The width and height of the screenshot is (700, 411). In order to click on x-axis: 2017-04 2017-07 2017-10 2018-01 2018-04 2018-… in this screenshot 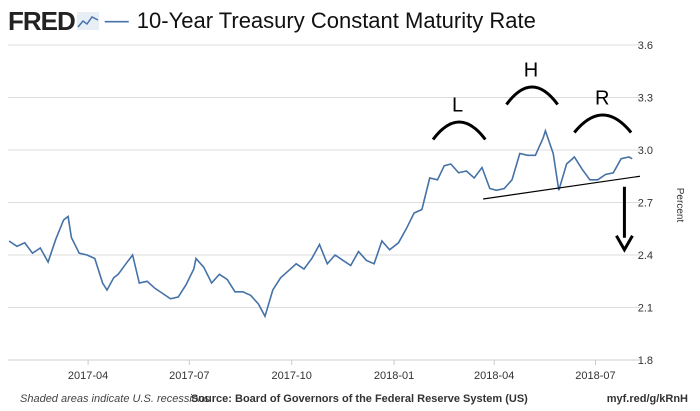, I will do `click(342, 371)`.